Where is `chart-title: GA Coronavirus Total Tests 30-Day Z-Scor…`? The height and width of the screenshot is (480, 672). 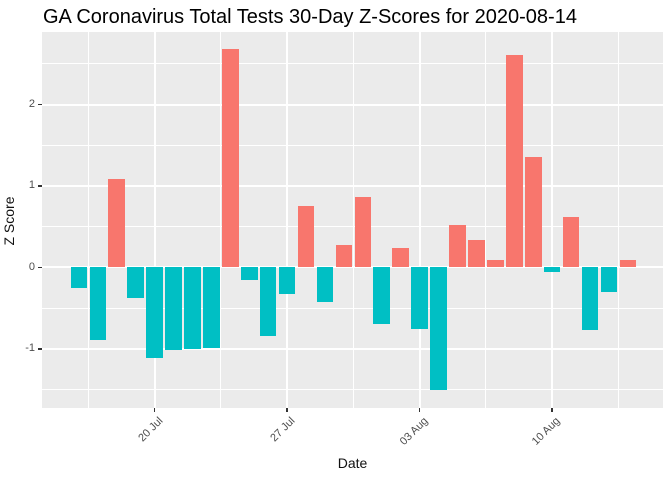
chart-title: GA Coronavirus Total Tests 30-Day Z-Scor… is located at coordinates (310, 17).